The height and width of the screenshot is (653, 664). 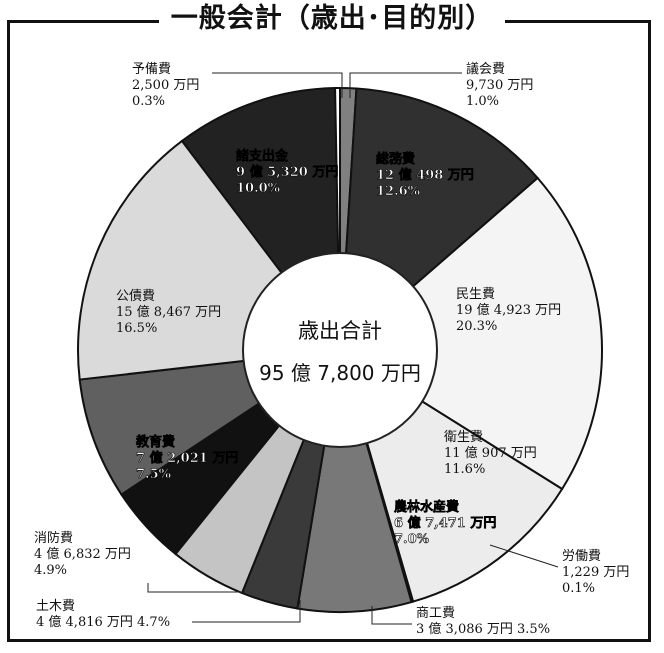 What do you see at coordinates (435, 613) in the screenshot?
I see `slice-label-6-line-0: 商工費` at bounding box center [435, 613].